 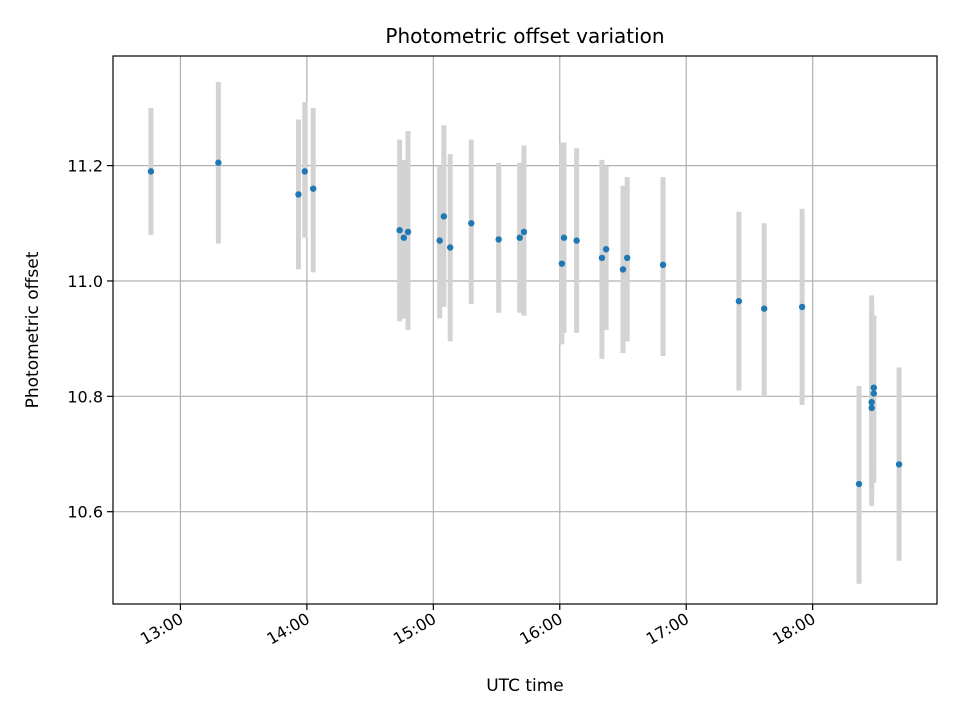 I want to click on y-tick-label: 10.8, so click(x=85, y=396).